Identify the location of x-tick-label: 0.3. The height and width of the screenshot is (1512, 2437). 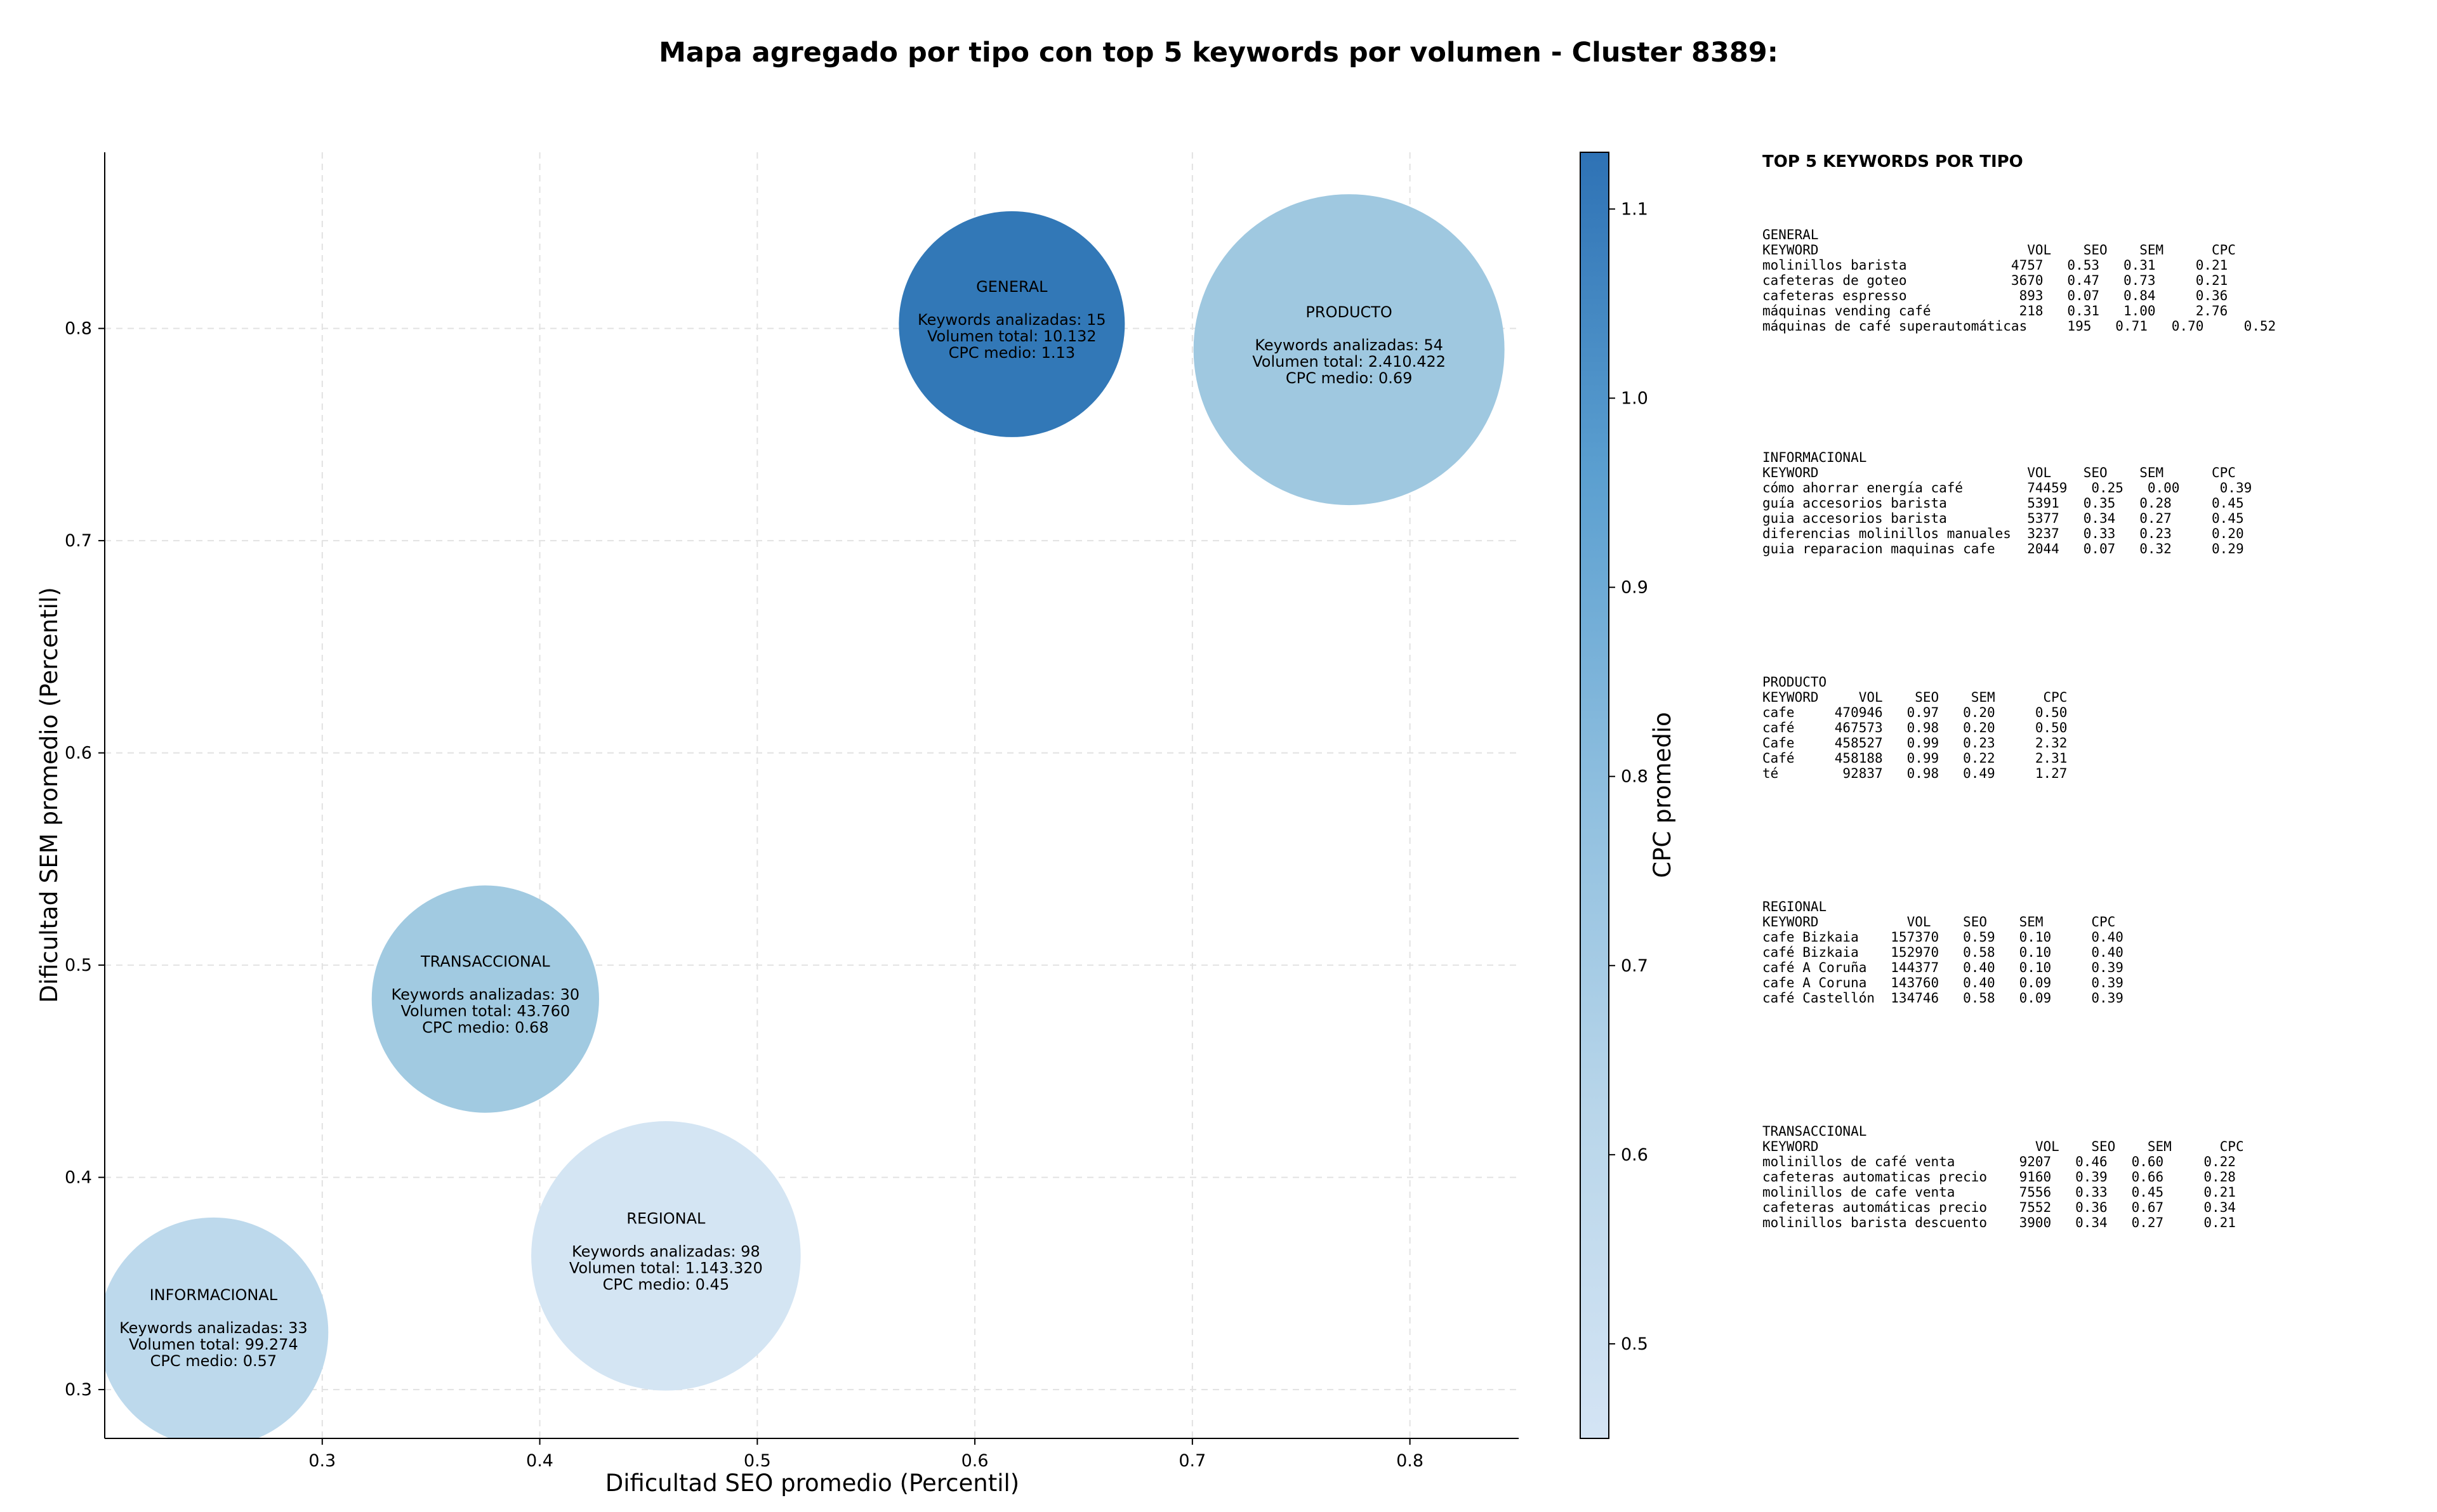
(322, 1461).